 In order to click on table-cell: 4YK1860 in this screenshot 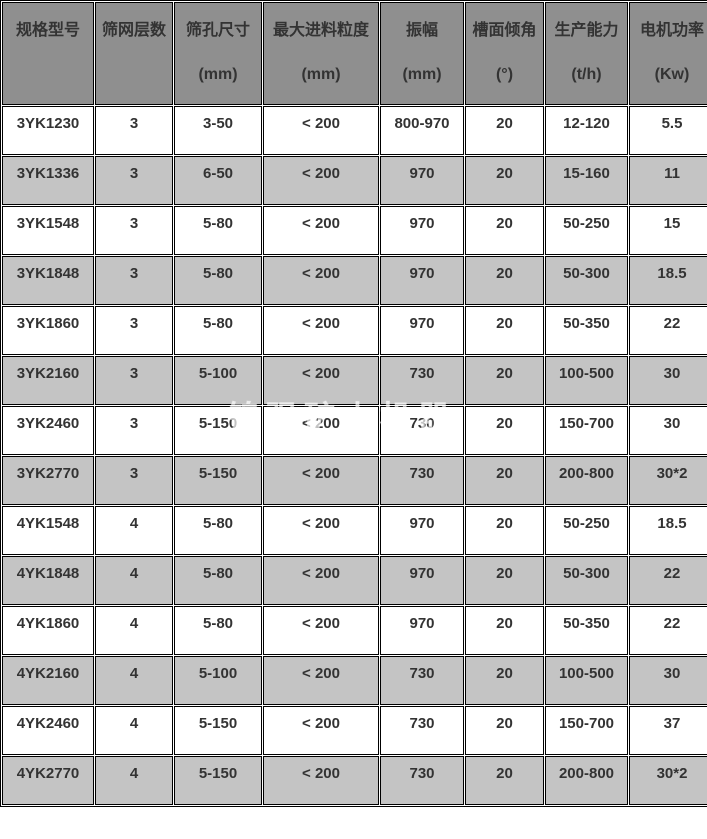, I will do `click(48, 630)`.